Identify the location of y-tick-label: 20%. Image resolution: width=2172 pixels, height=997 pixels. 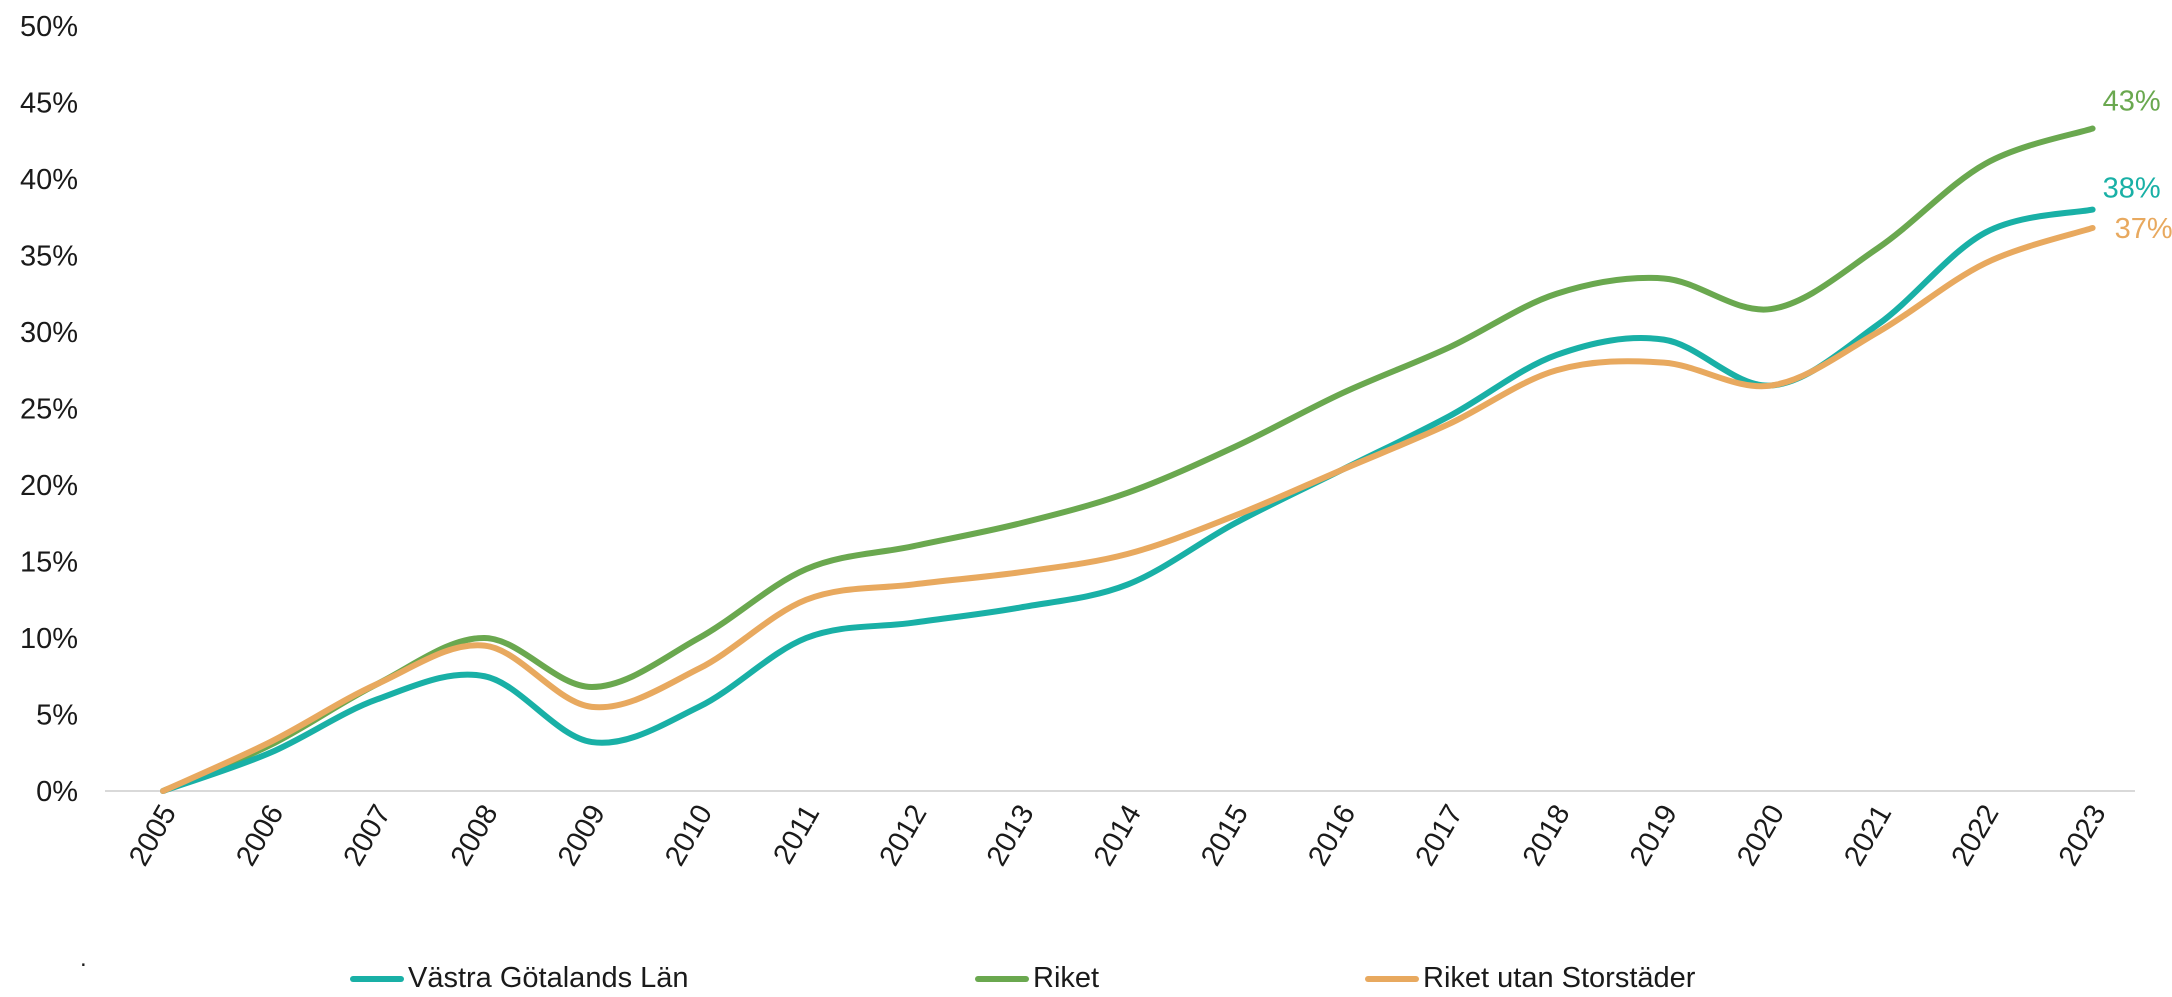
(49, 486).